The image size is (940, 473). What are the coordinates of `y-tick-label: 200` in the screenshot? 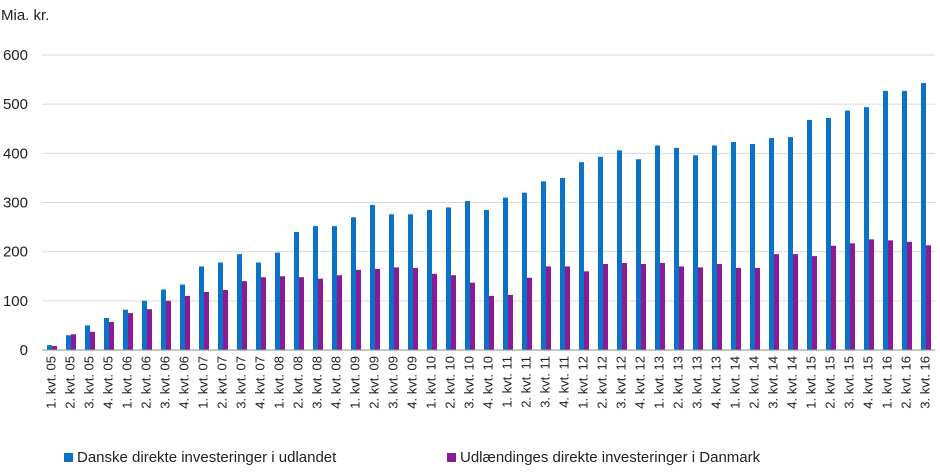 It's located at (15, 252).